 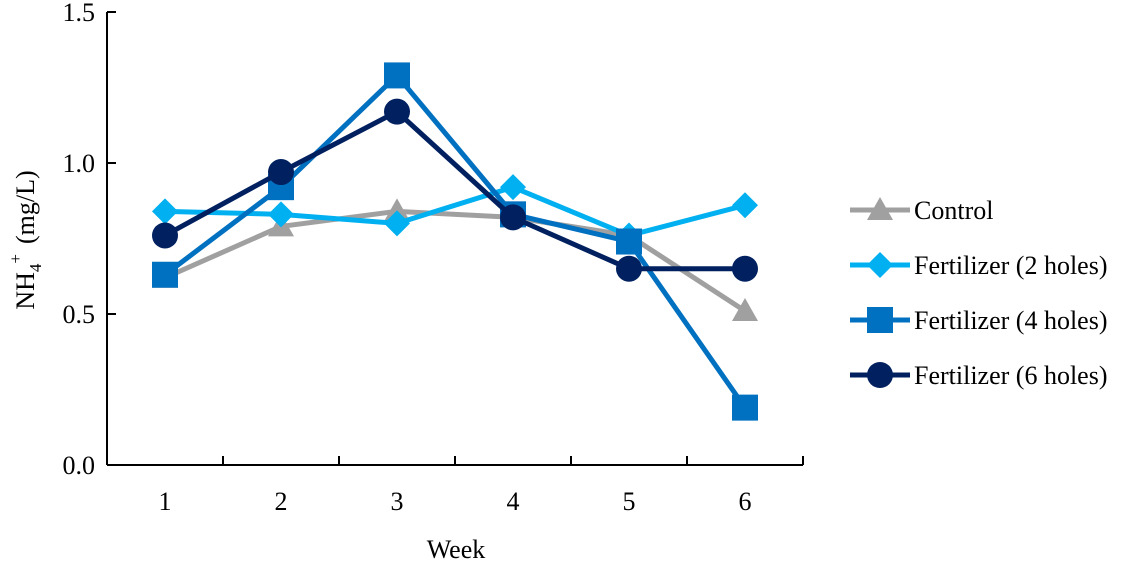 I want to click on legend-label: Control, so click(x=953, y=210).